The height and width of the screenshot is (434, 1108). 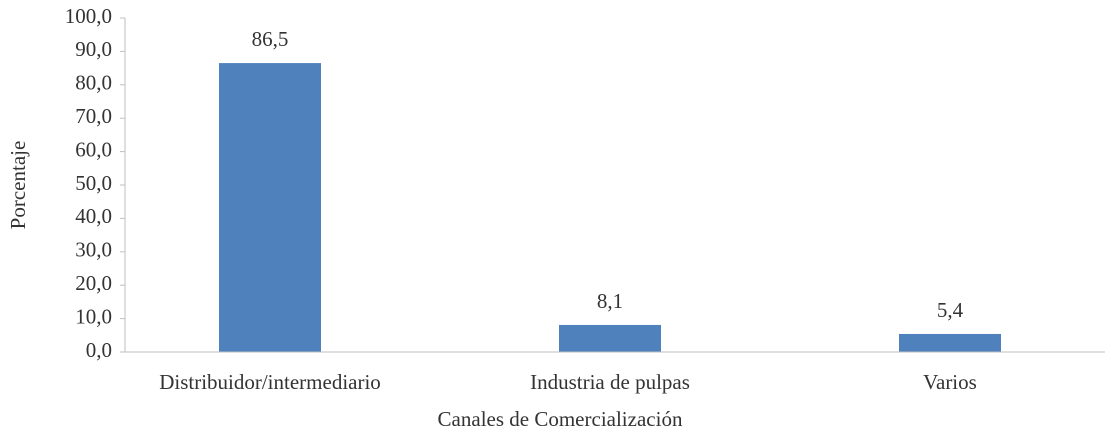 I want to click on x-tick-label: Industria de pulpas, so click(x=610, y=382).